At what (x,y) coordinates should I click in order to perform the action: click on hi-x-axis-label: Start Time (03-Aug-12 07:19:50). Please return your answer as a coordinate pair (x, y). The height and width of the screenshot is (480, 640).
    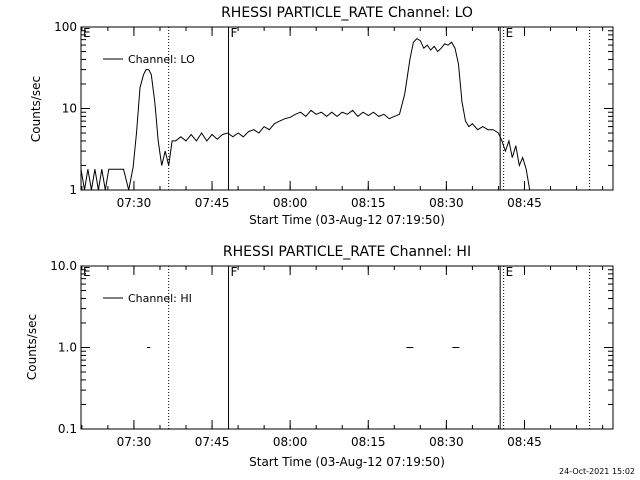
    Looking at the image, I should click on (347, 462).